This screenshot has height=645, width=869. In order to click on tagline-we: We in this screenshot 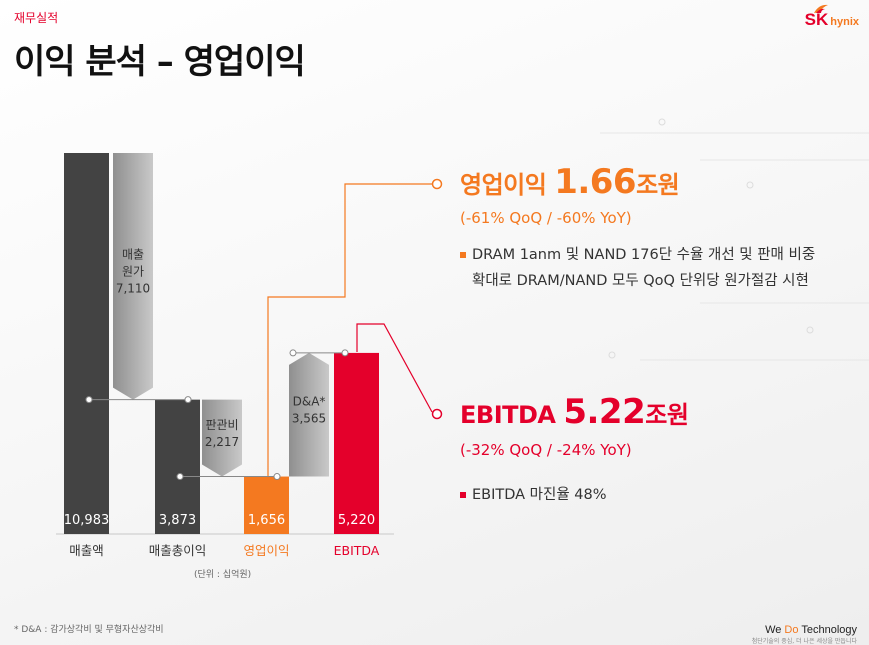, I will do `click(775, 630)`.